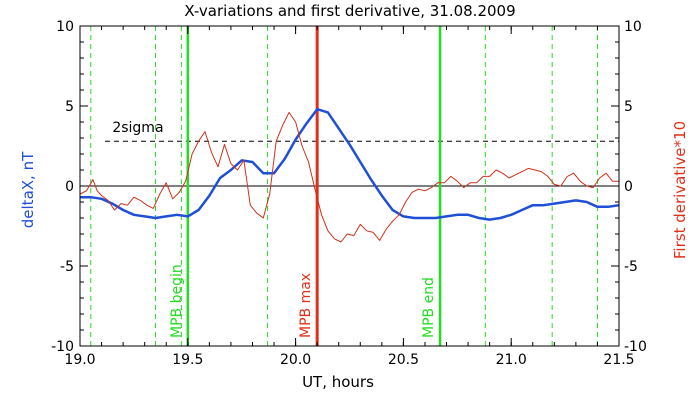  What do you see at coordinates (338, 382) in the screenshot?
I see `x-axis-label: UT, hours` at bounding box center [338, 382].